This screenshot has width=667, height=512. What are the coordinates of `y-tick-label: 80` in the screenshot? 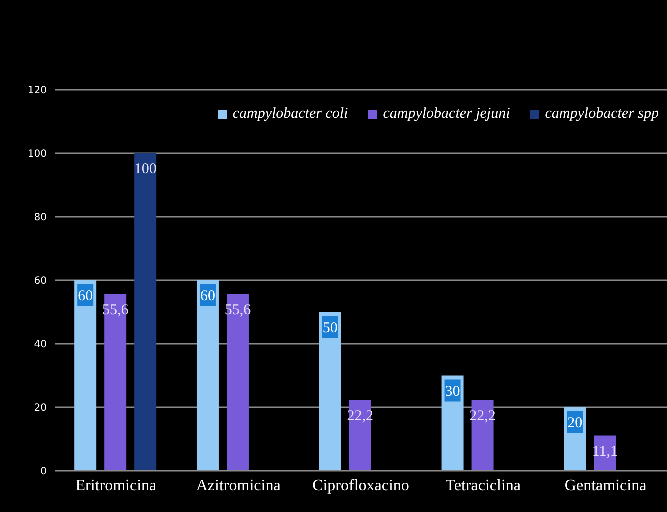 It's located at (40, 218).